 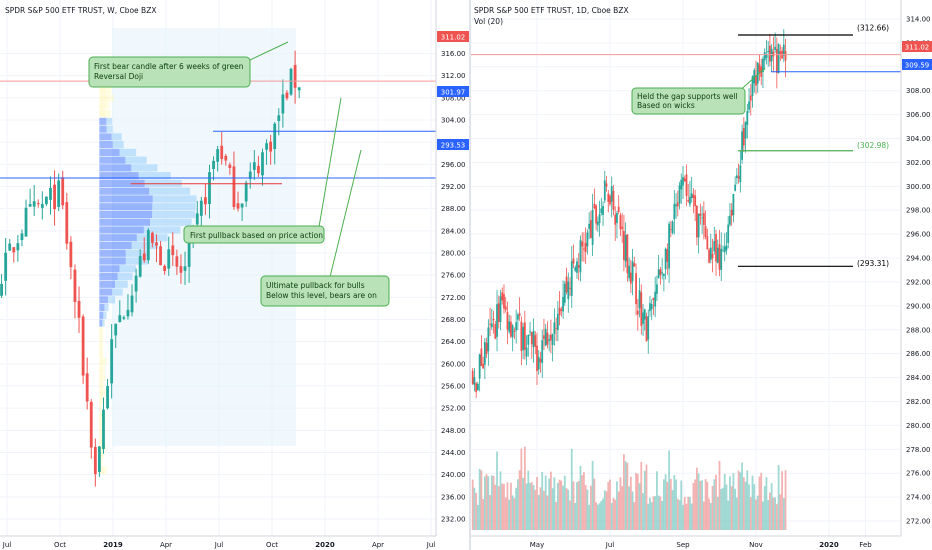 What do you see at coordinates (453, 364) in the screenshot?
I see `left-y-tick-label: 260.00` at bounding box center [453, 364].